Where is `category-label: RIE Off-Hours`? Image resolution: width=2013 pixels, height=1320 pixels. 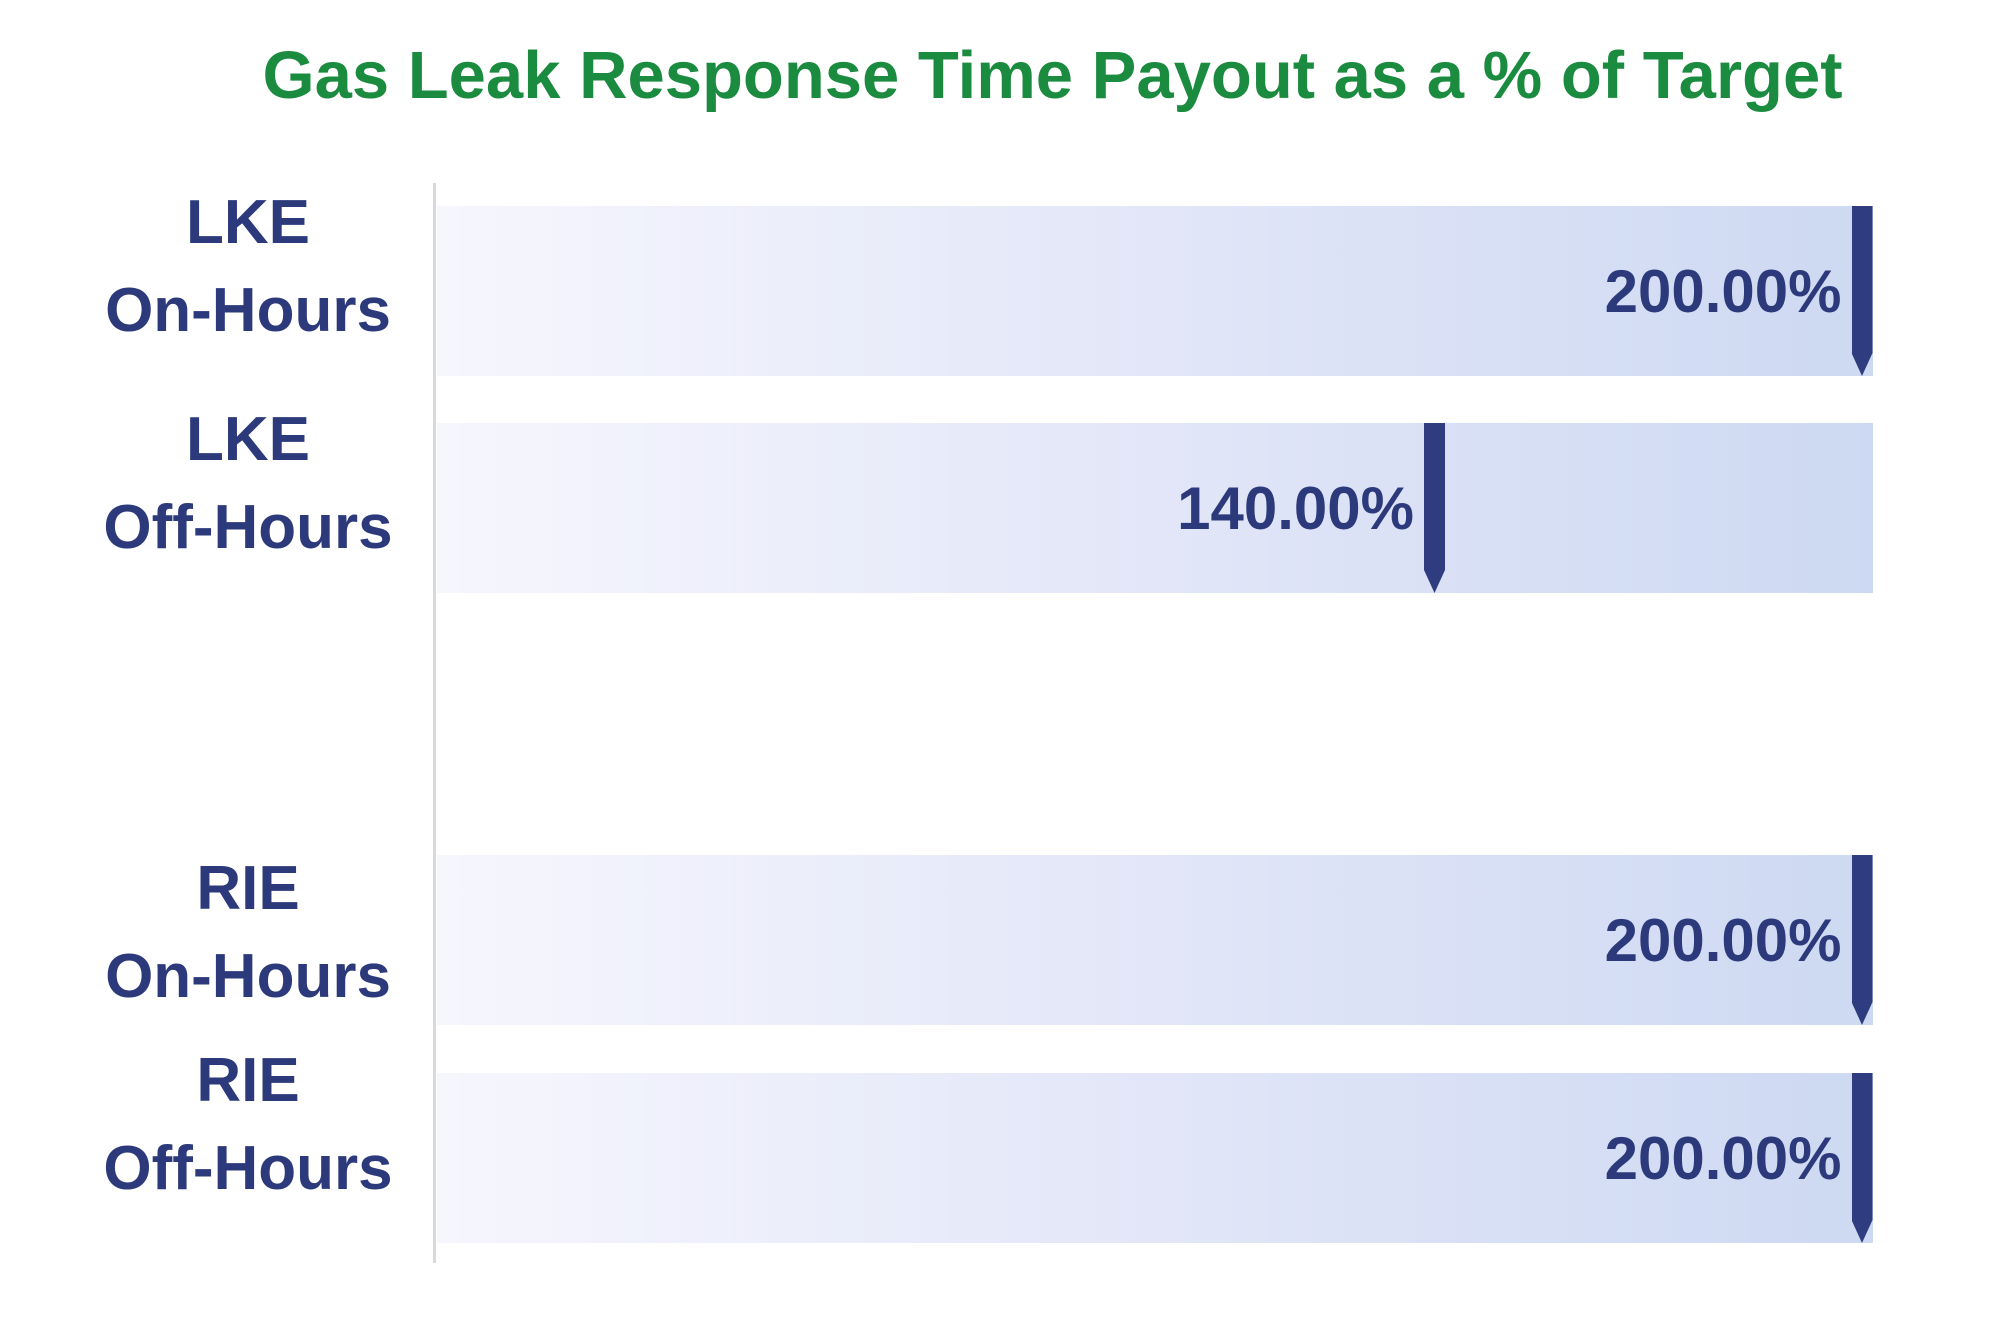
category-label: RIE Off-Hours is located at coordinates (248, 1125).